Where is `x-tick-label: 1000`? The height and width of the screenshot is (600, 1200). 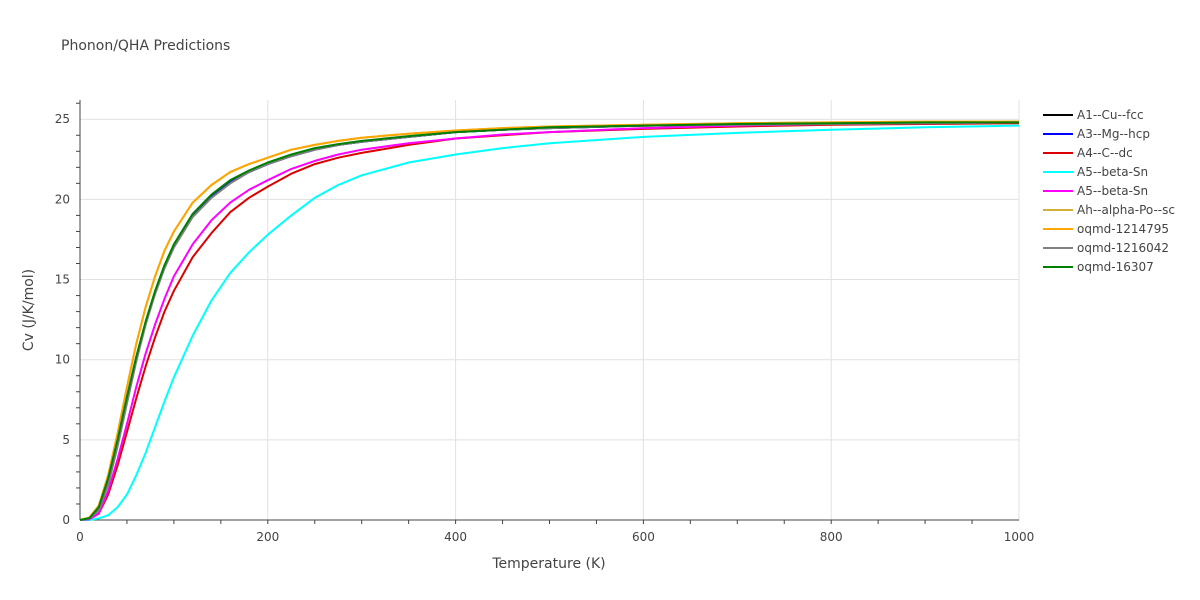 x-tick-label: 1000 is located at coordinates (1019, 537).